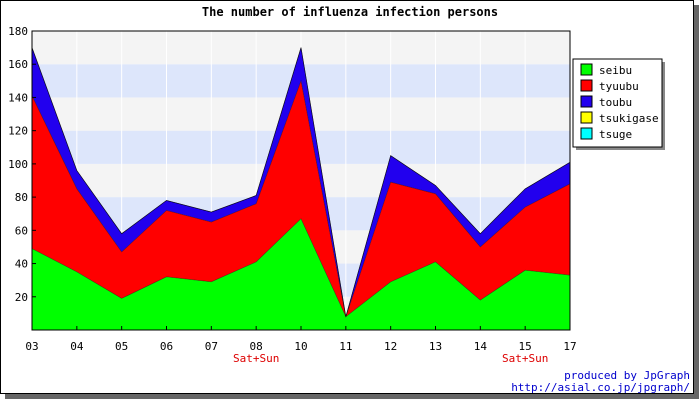 The image size is (700, 404). I want to click on legend-label-tyuubu: tyuubu, so click(619, 86).